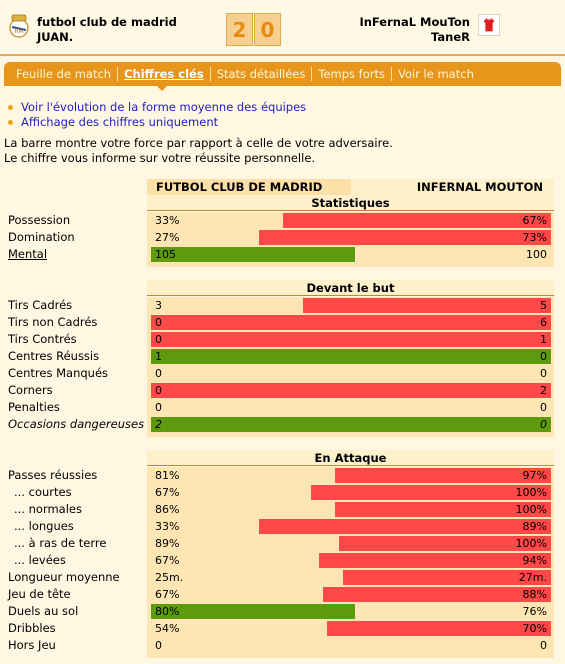 Image resolution: width=565 pixels, height=664 pixels. What do you see at coordinates (262, 74) in the screenshot?
I see `tab-stats-detaillees: Stats détaillées` at bounding box center [262, 74].